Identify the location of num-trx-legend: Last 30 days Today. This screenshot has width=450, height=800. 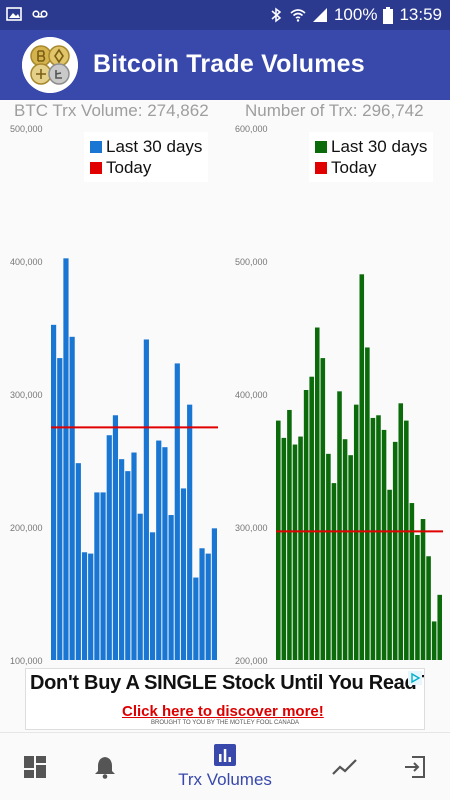
(371, 157).